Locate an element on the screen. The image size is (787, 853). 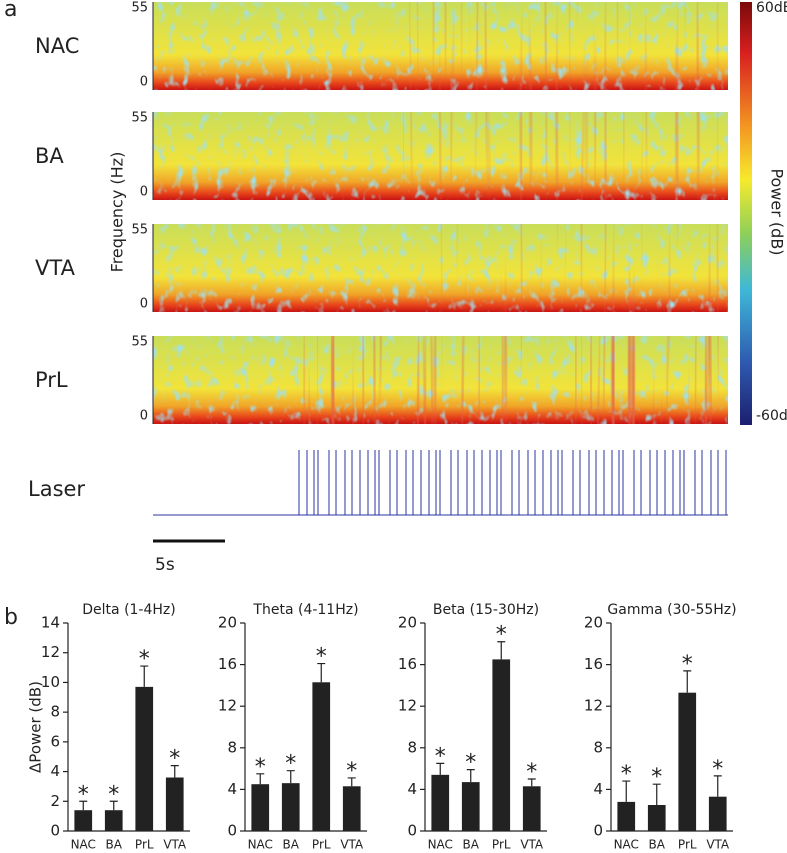
y-tick-label: 10 is located at coordinates (50, 682).